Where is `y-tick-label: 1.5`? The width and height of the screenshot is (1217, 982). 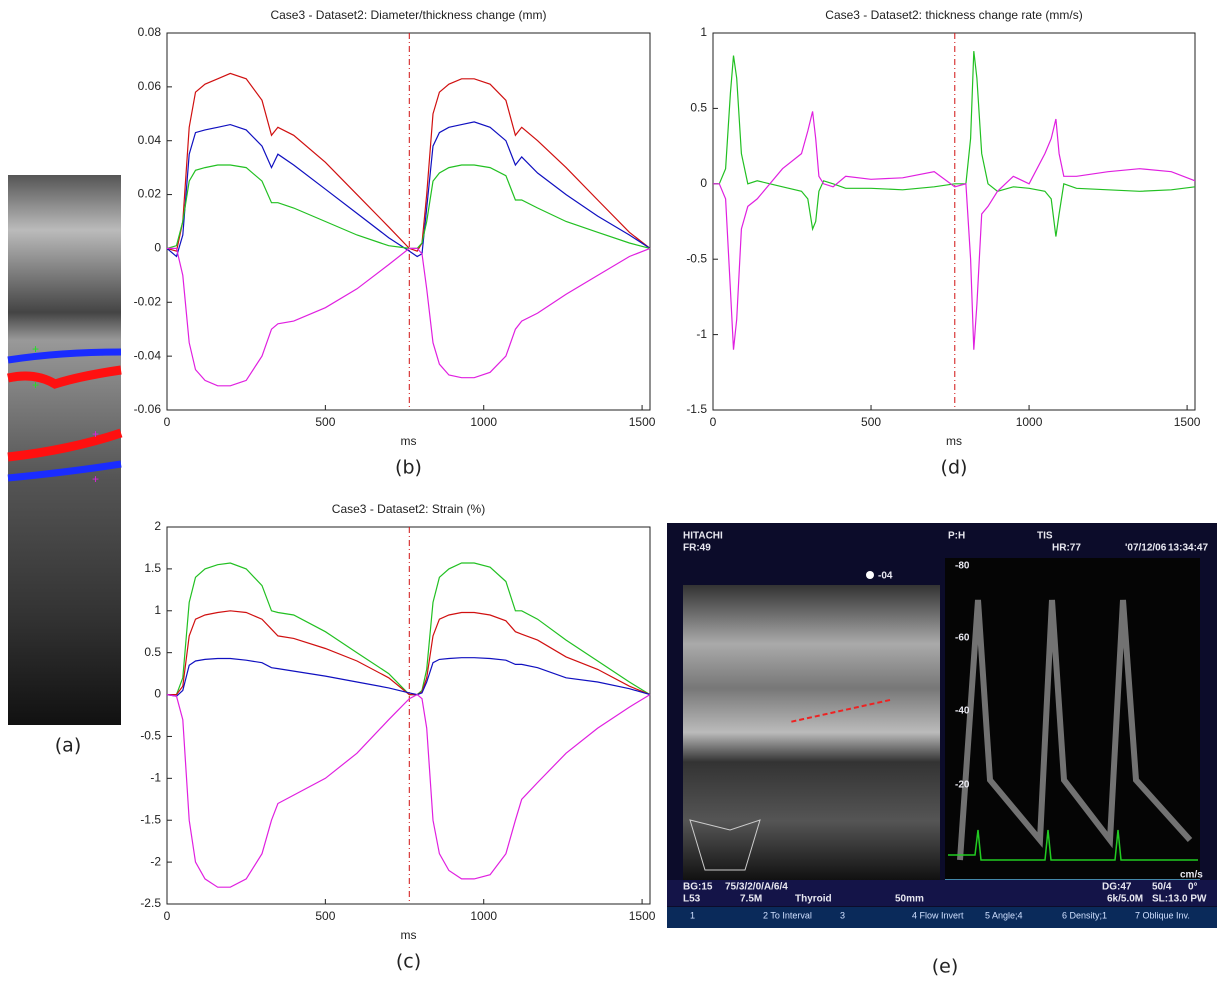 y-tick-label: 1.5 is located at coordinates (152, 568).